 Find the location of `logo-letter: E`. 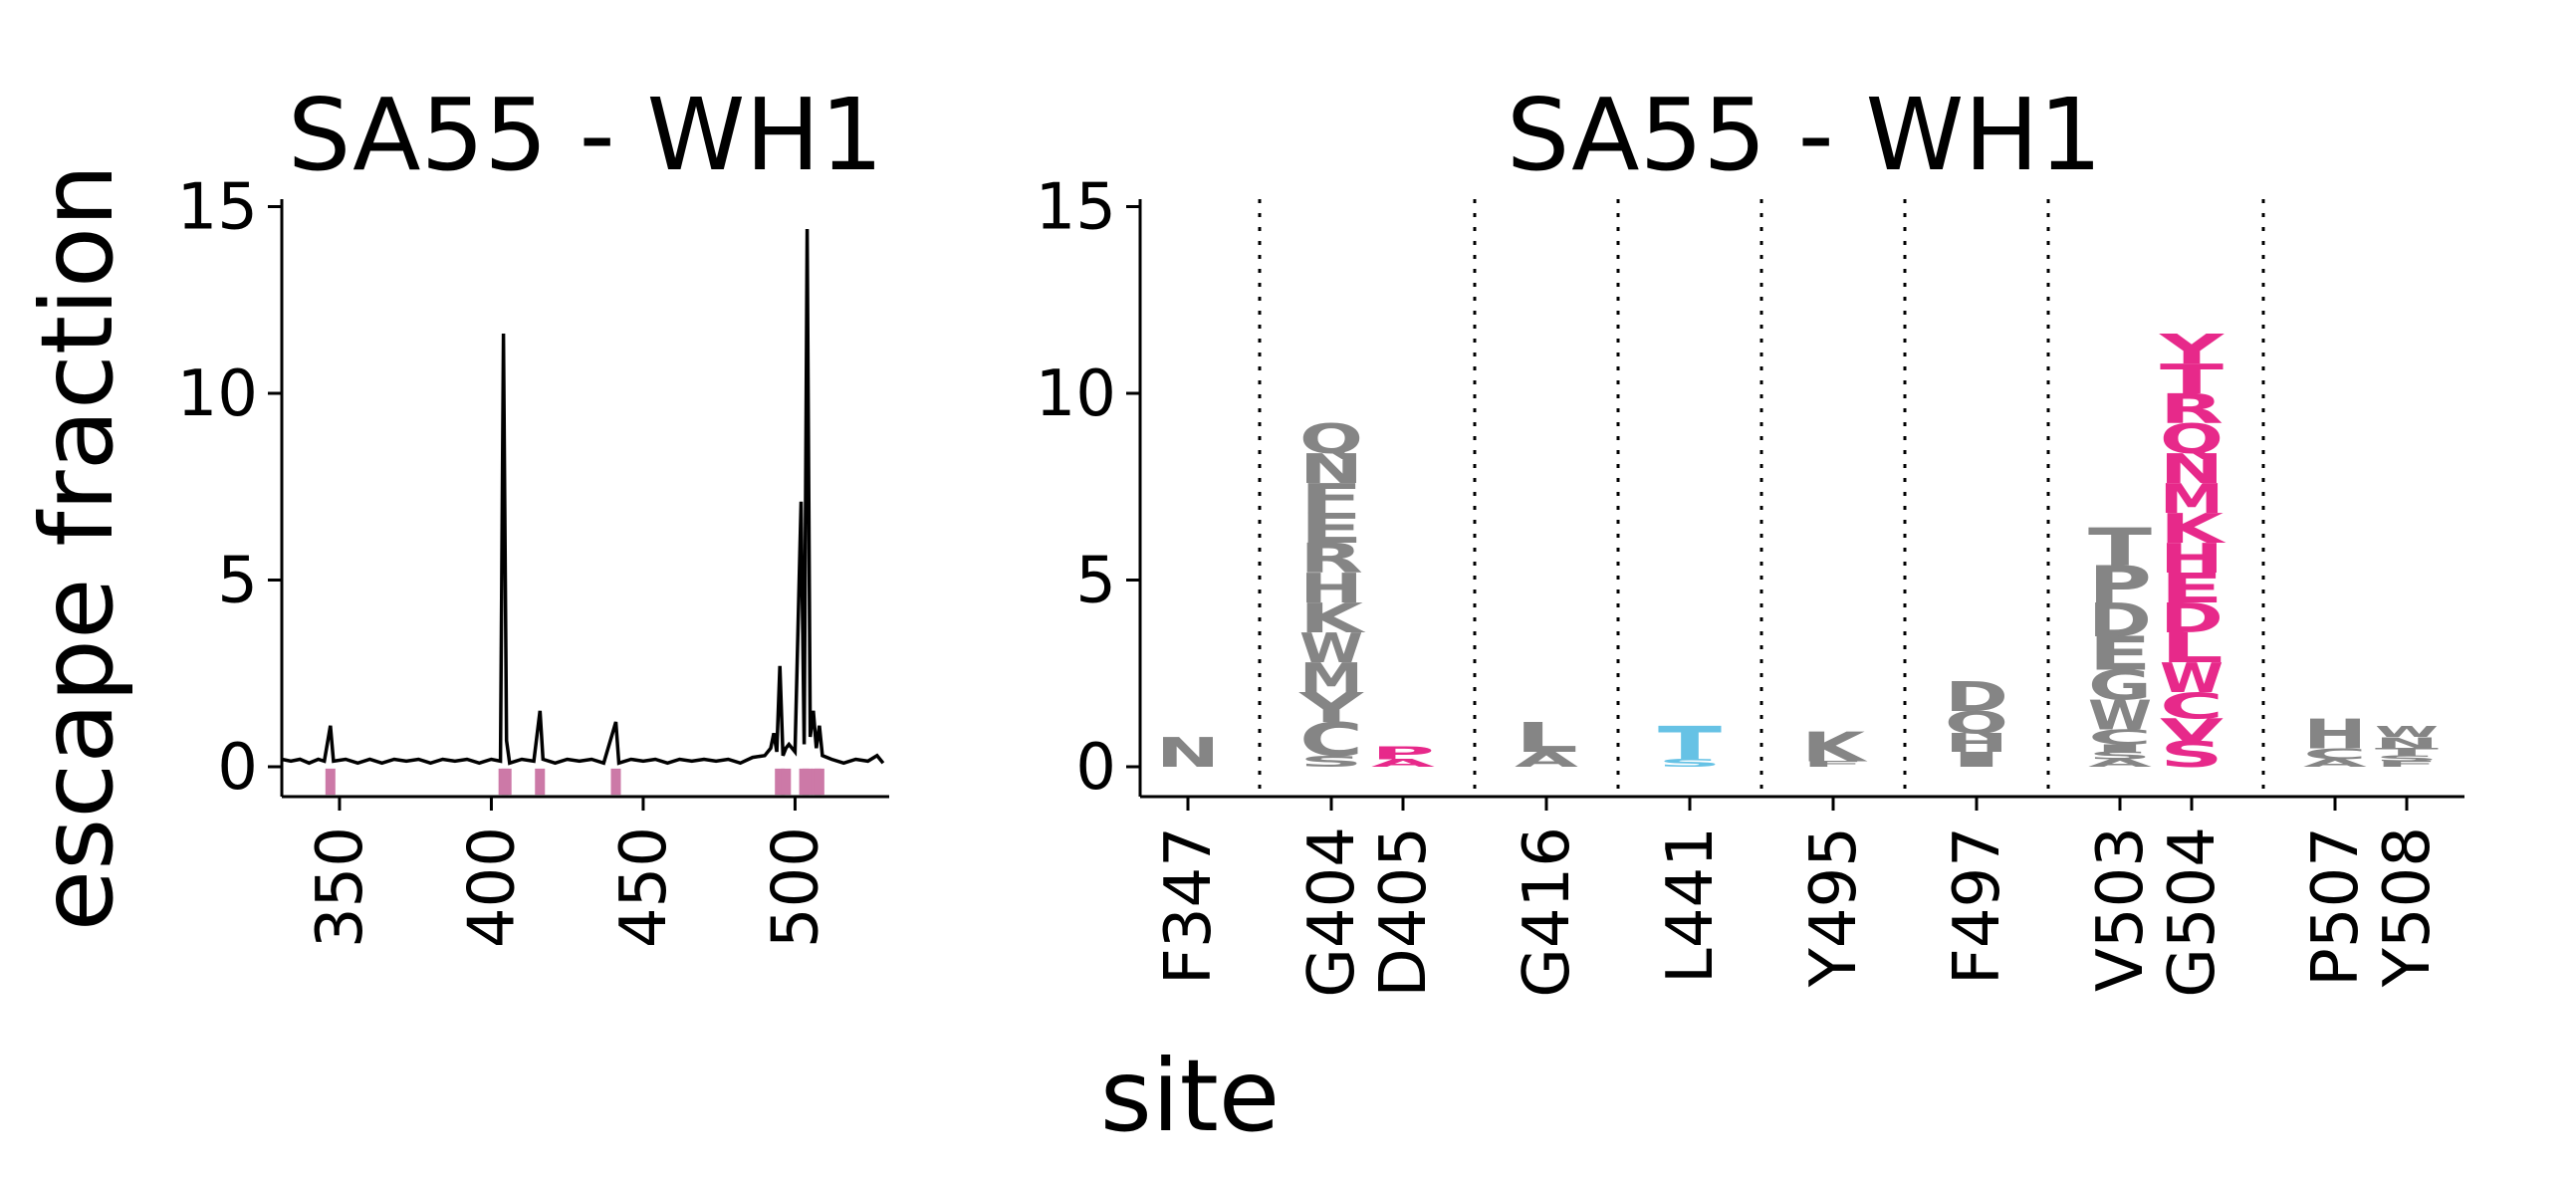

logo-letter: E is located at coordinates (2120, 653).